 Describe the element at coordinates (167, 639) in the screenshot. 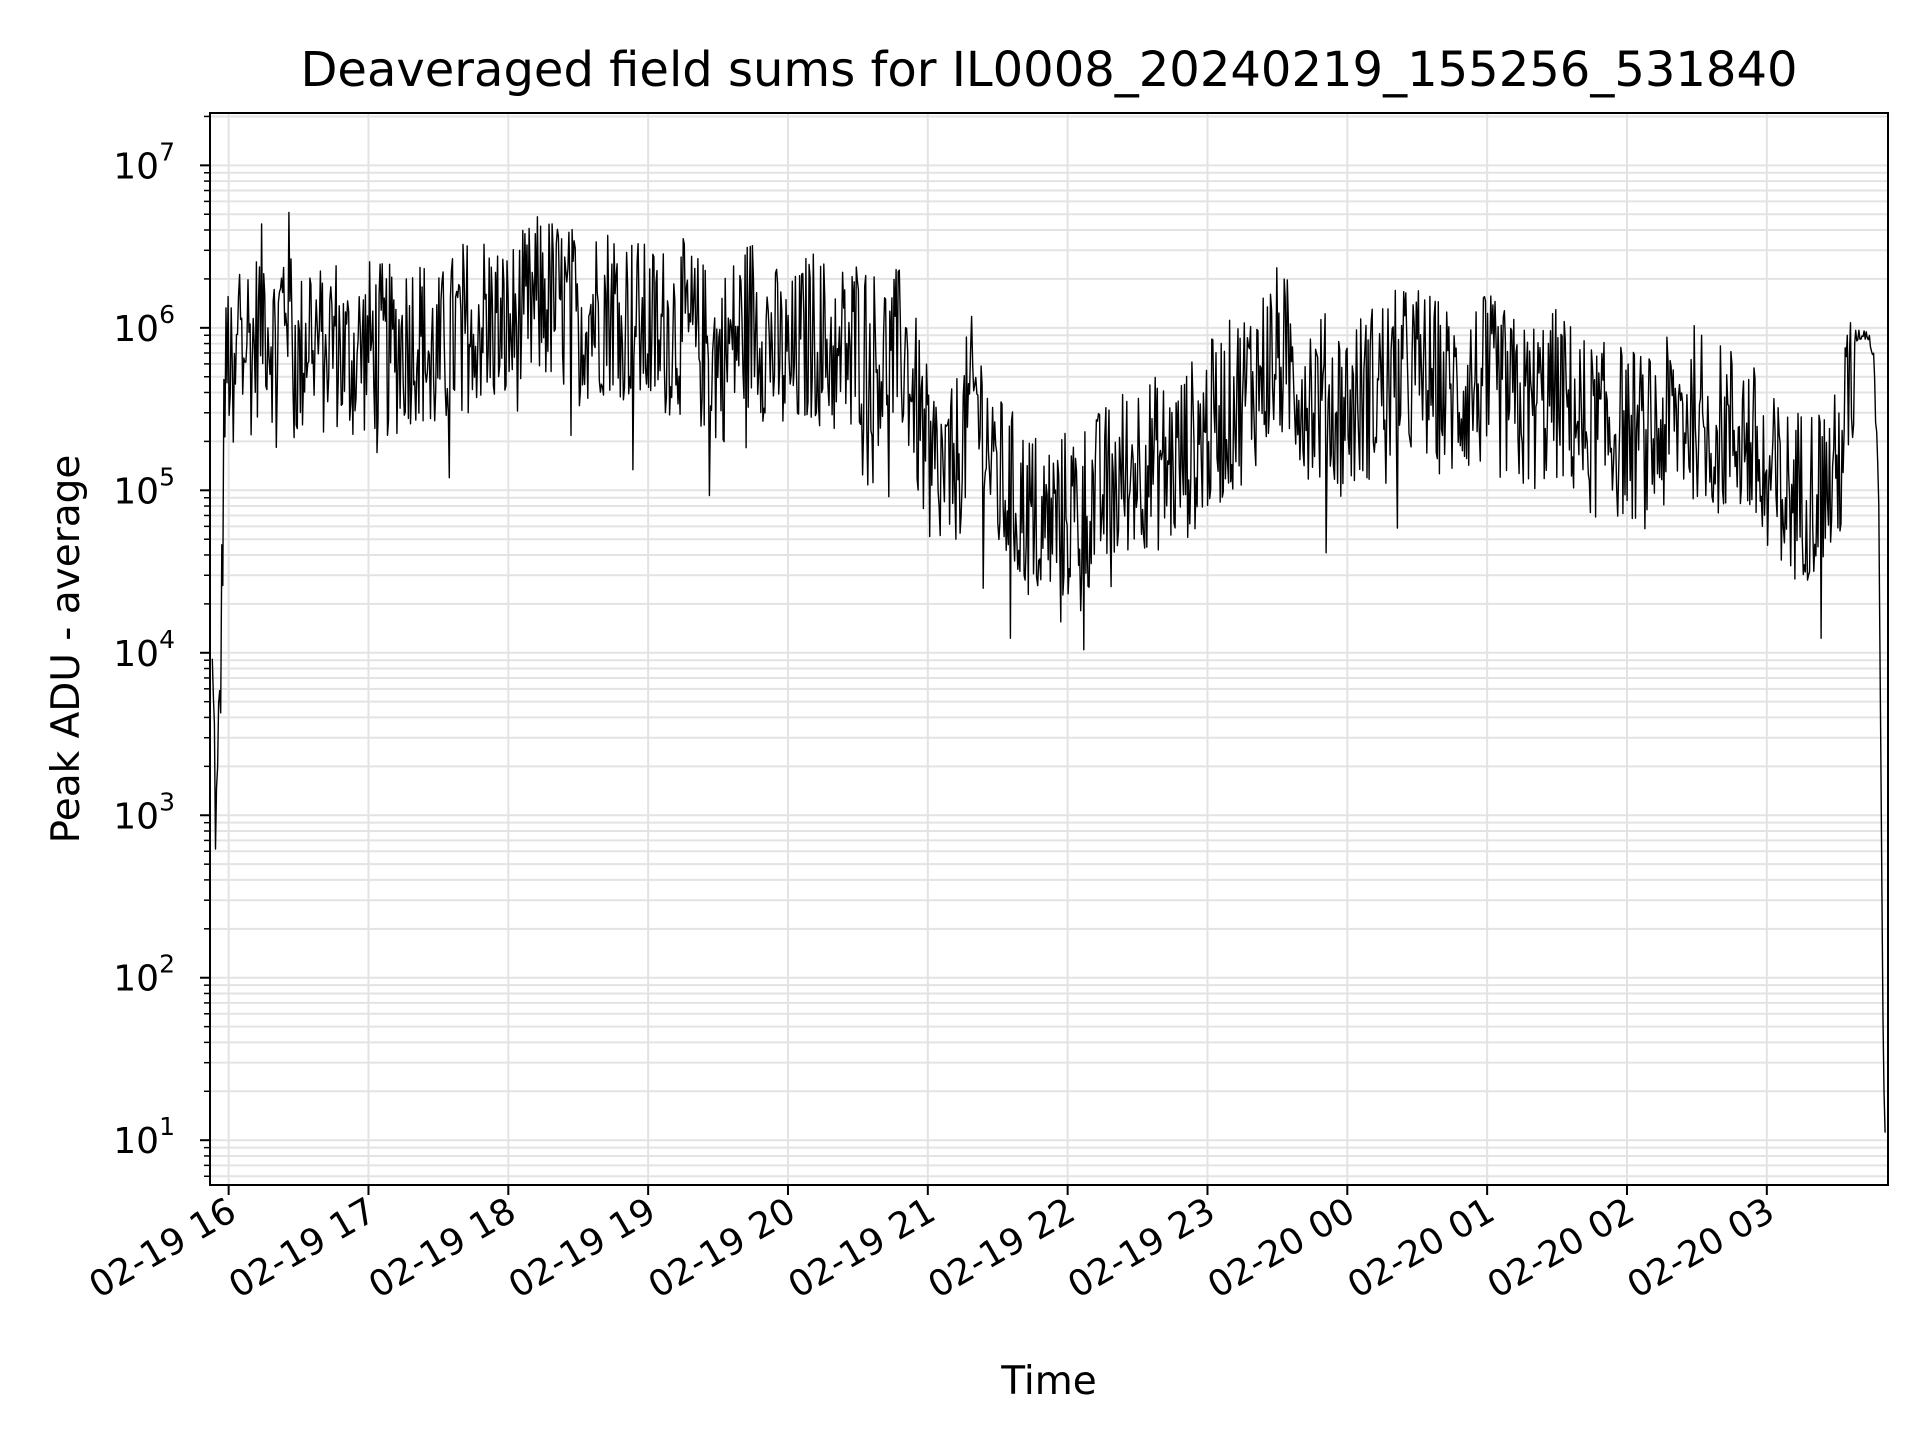

I see `y-tick-exponent: 4` at that location.